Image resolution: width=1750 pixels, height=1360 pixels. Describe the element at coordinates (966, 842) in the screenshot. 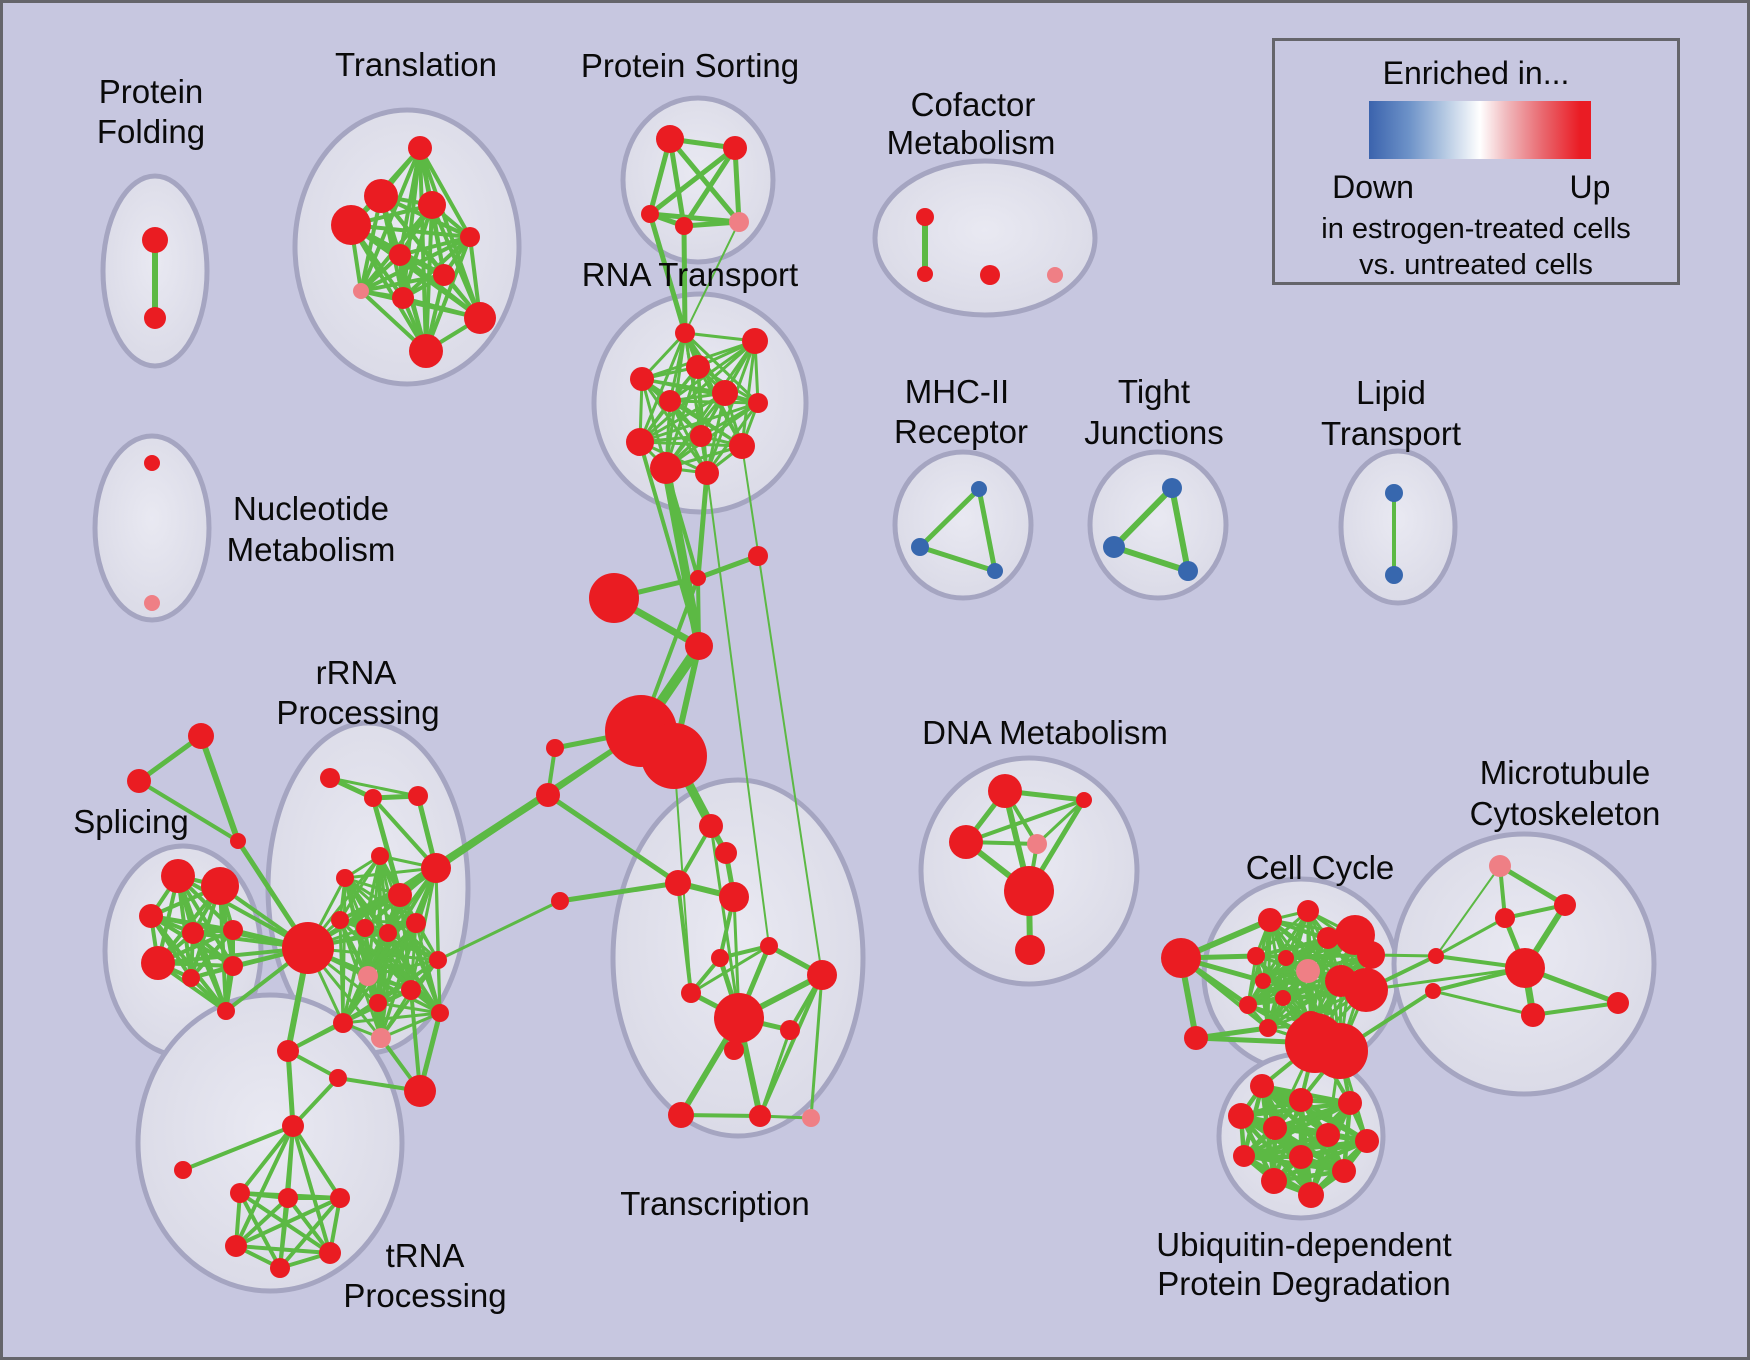

I see `node-dm3` at that location.